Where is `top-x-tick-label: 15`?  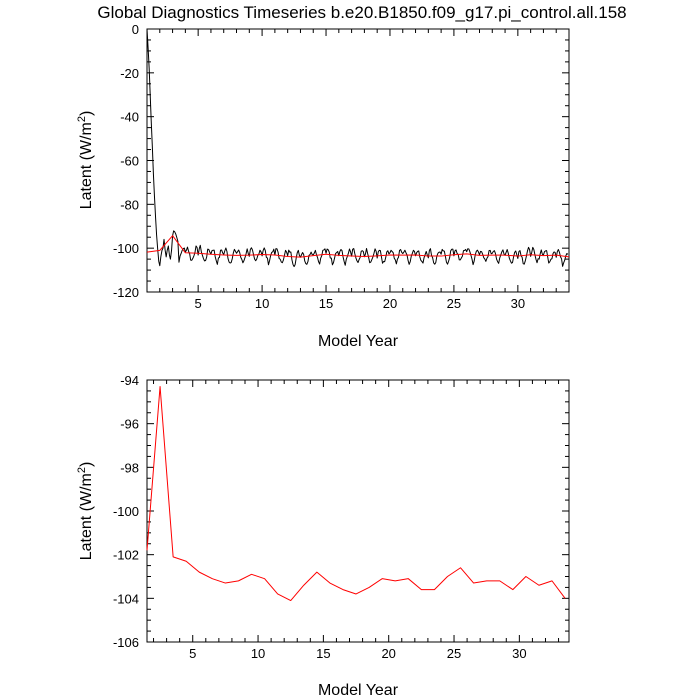
top-x-tick-label: 15 is located at coordinates (326, 303).